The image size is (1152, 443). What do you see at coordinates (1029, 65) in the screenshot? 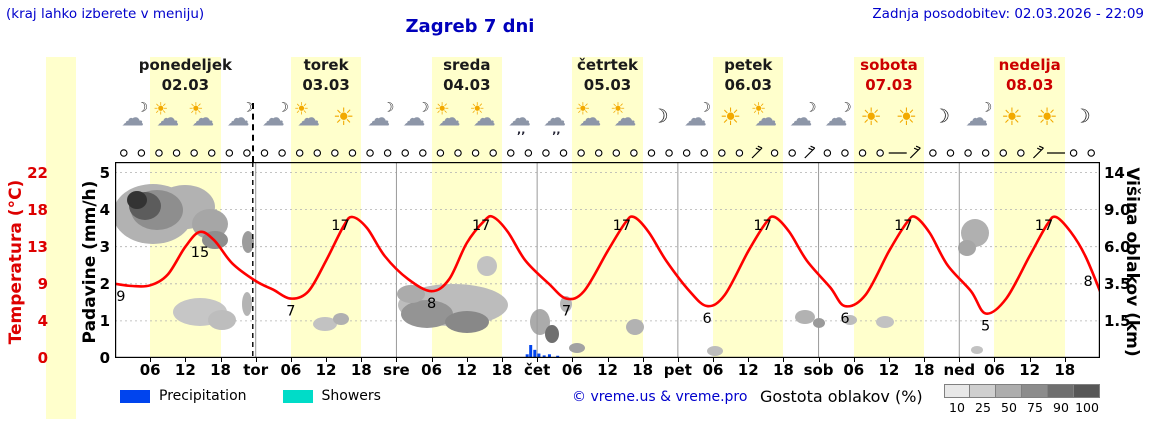
I see `day-name: nedelja` at bounding box center [1029, 65].